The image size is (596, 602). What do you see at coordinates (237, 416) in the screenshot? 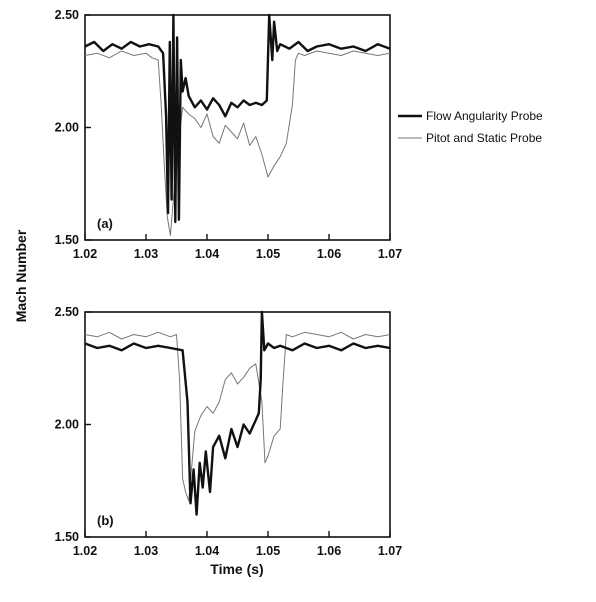
I see `series-line-pitot-static-probe` at bounding box center [237, 416].